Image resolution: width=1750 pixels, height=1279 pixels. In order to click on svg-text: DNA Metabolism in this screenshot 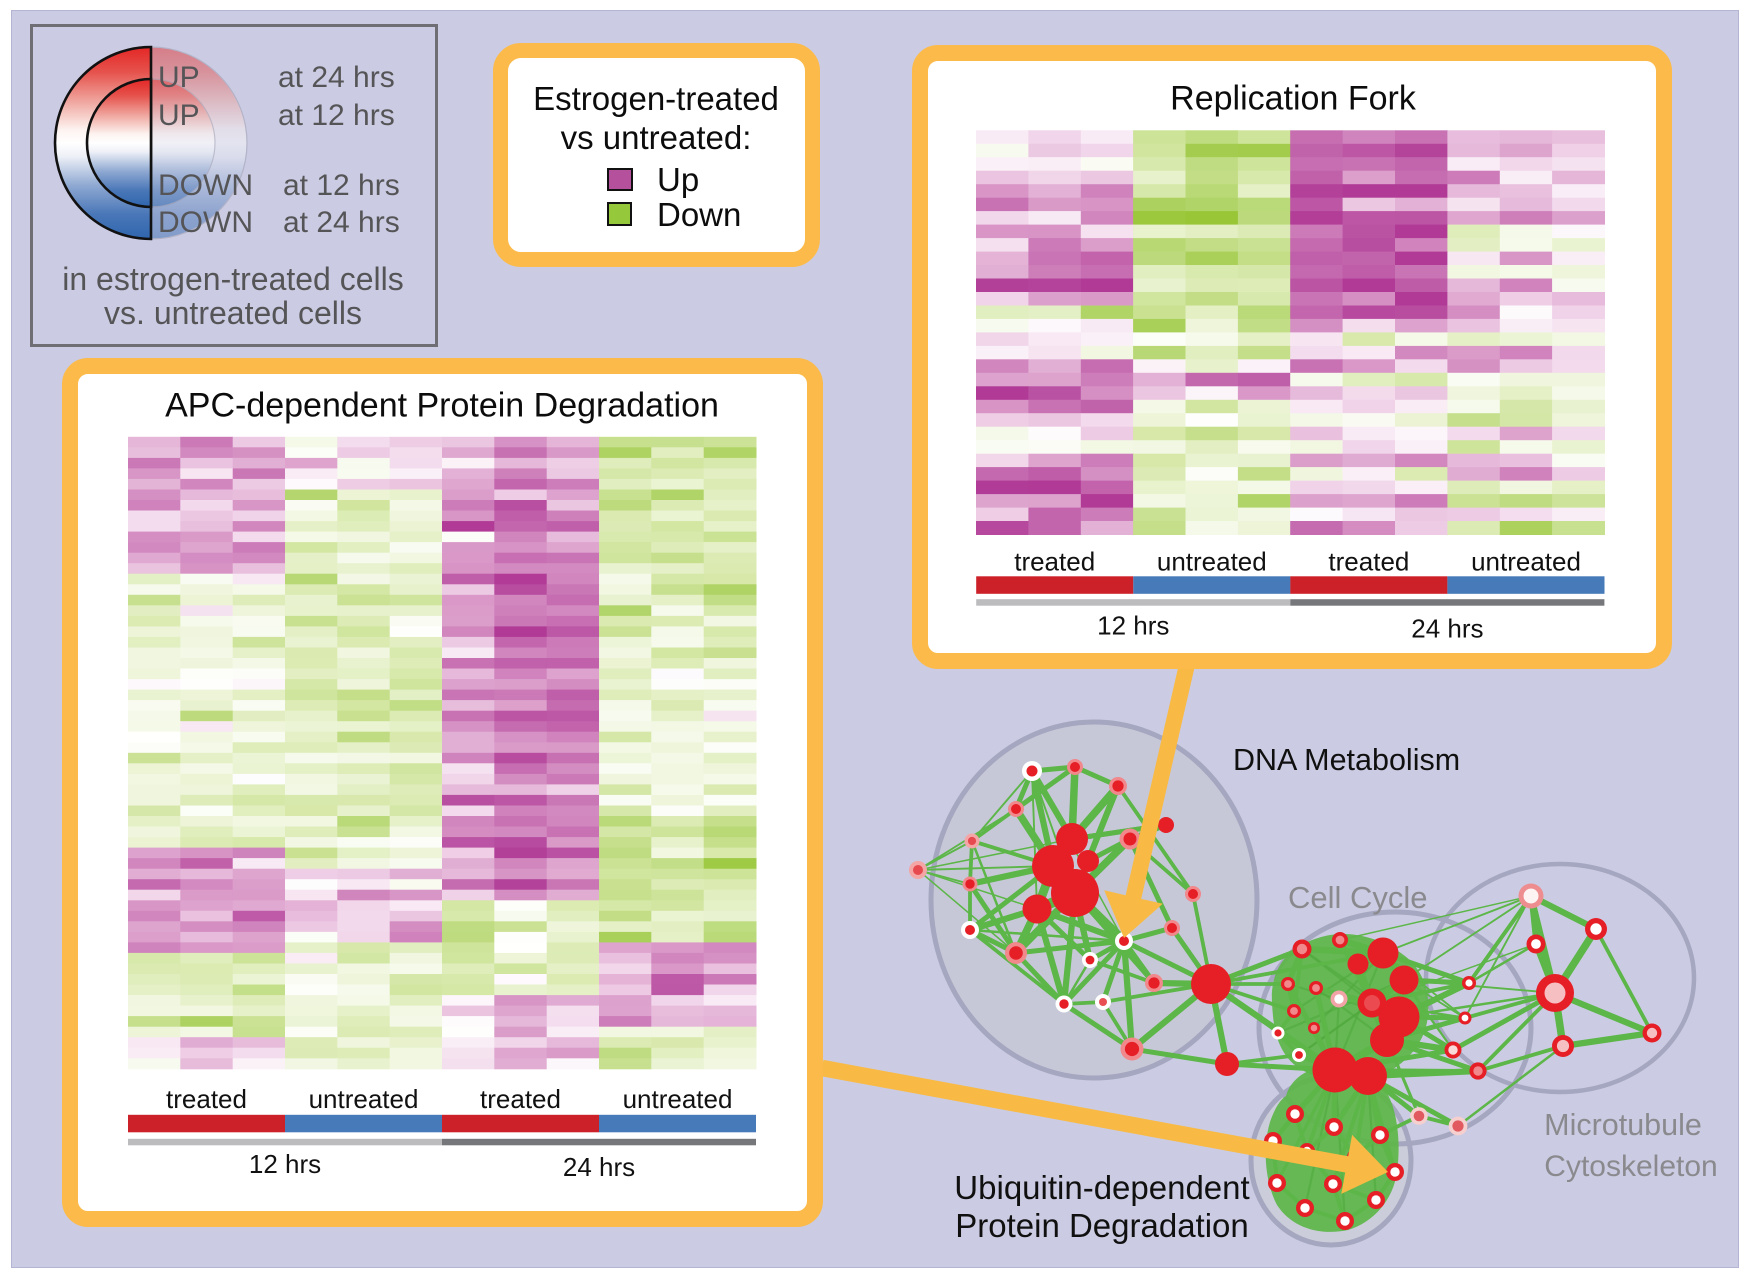, I will do `click(1346, 760)`.